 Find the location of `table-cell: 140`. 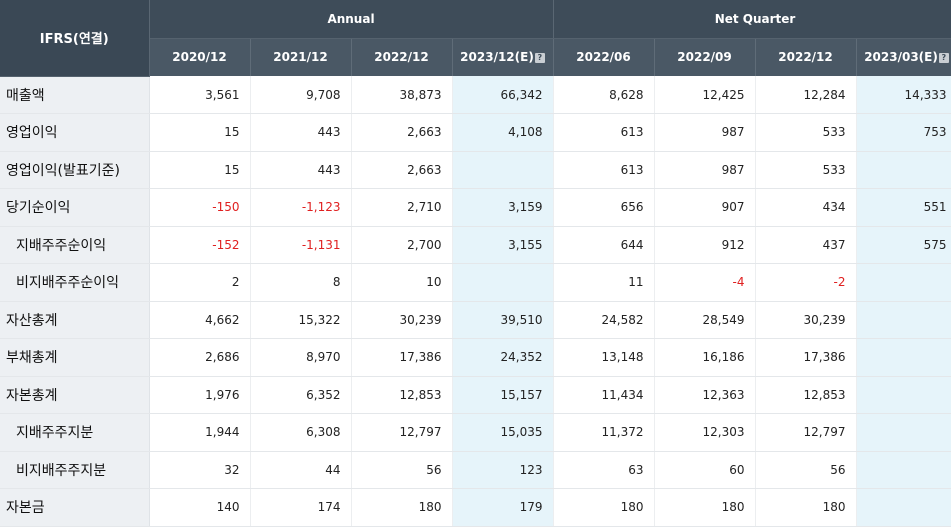

table-cell: 140 is located at coordinates (200, 507).